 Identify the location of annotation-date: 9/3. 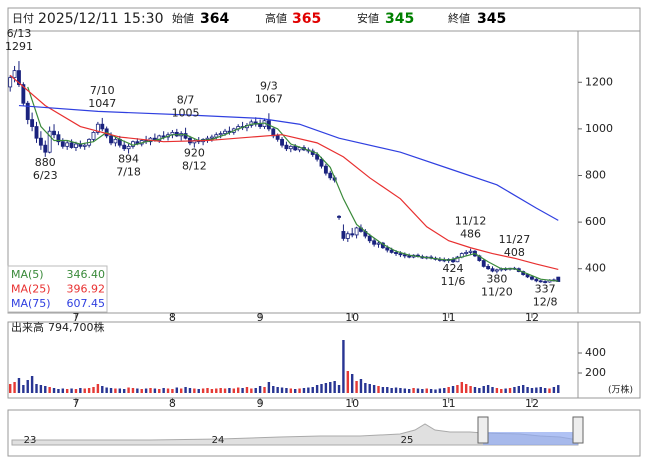
(269, 85).